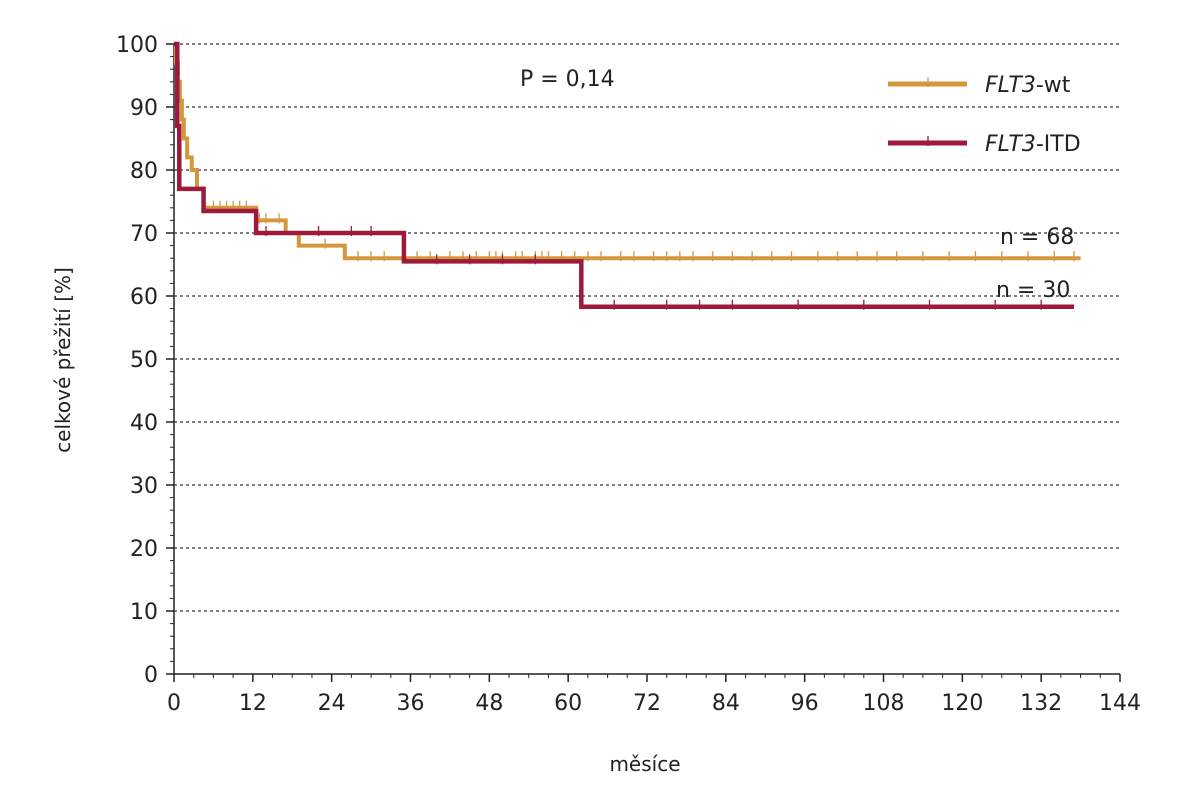  Describe the element at coordinates (63, 360) in the screenshot. I see `y-axis-title: celkové přežití [%]` at that location.